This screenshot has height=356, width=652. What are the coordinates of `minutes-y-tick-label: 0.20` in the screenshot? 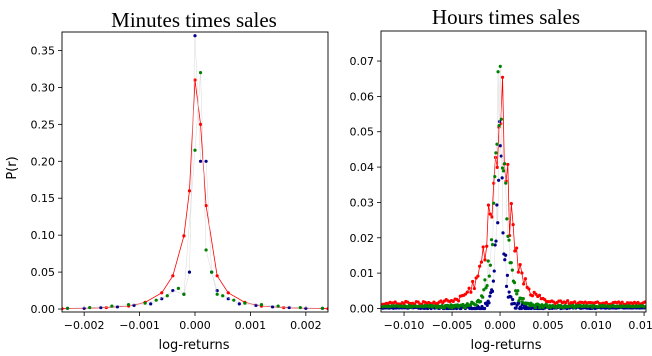 It's located at (43, 161).